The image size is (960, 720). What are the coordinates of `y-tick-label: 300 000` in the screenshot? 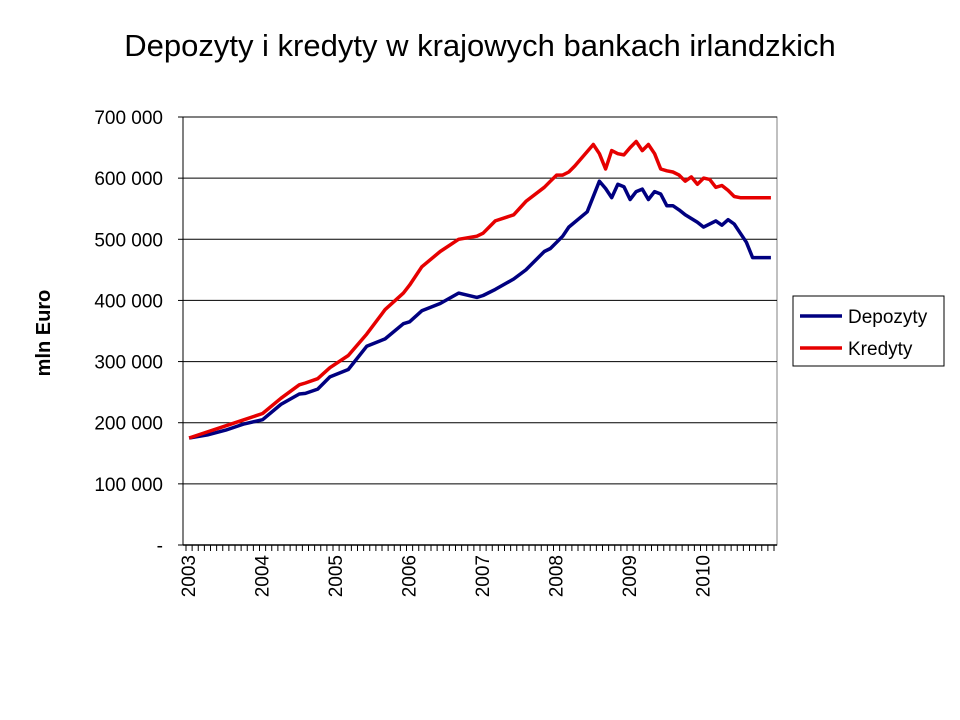 It's located at (128, 363).